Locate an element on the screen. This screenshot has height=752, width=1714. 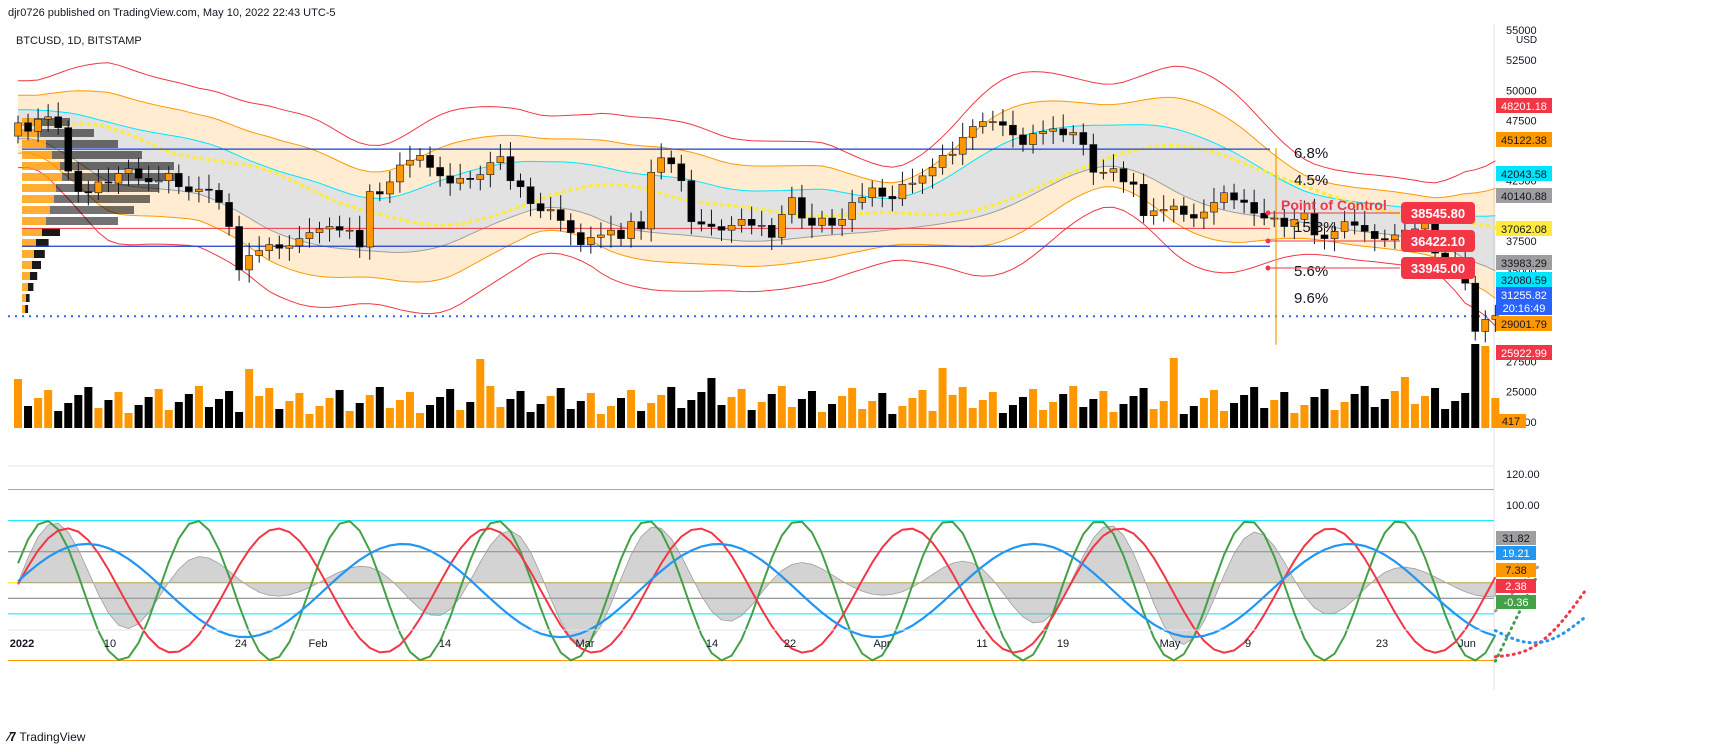
oscillator-axis-label-text: 7.38 is located at coordinates (1515, 571).